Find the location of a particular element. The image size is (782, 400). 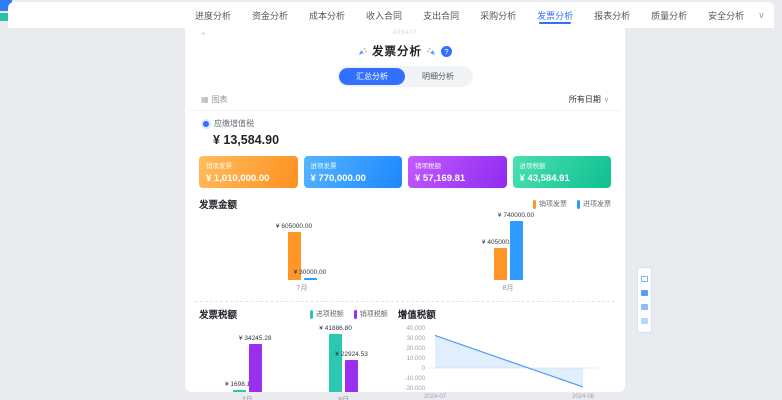

chart-view-label: 图表 is located at coordinates (219, 99).